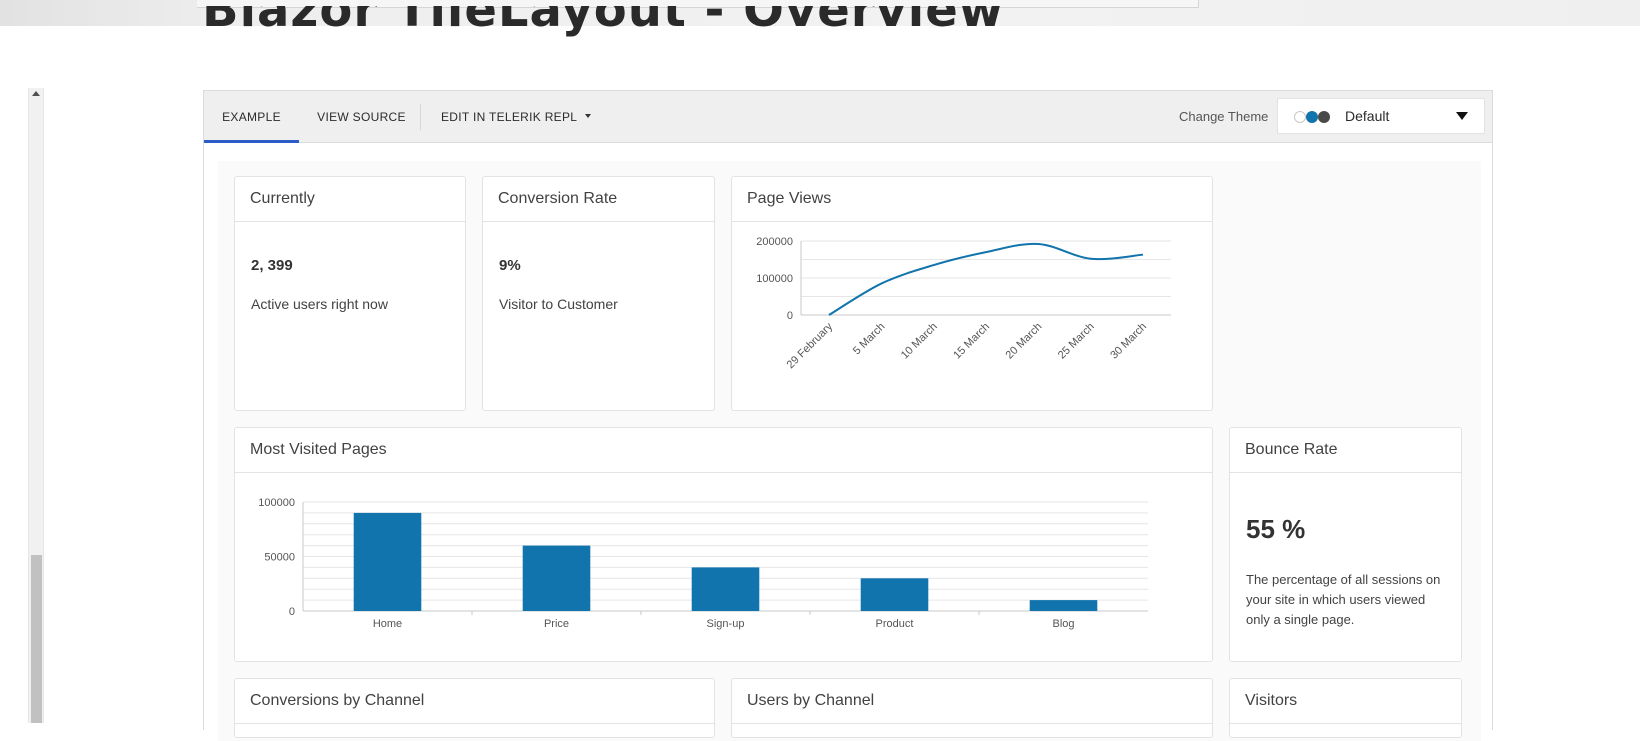  Describe the element at coordinates (723, 450) in the screenshot. I see `tile-header: Most Visited Pages` at that location.